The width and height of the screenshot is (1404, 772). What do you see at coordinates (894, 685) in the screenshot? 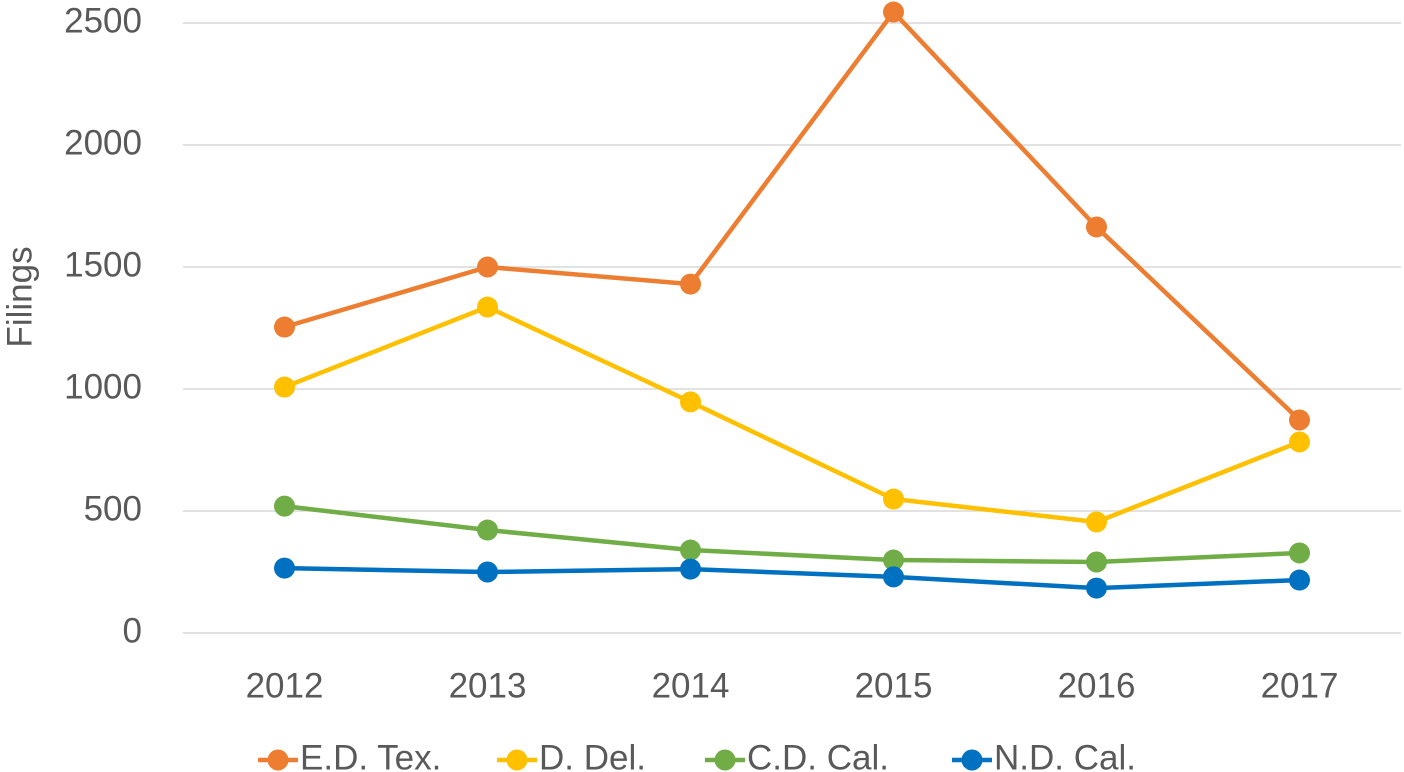
I see `x-tick-label: 2015` at bounding box center [894, 685].